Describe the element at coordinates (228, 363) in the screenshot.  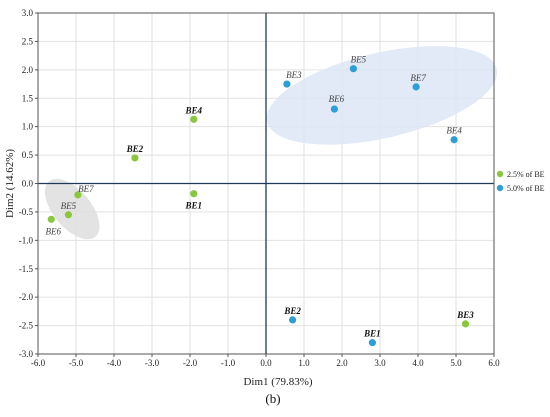
I see `x-tick-label: -1.0` at that location.